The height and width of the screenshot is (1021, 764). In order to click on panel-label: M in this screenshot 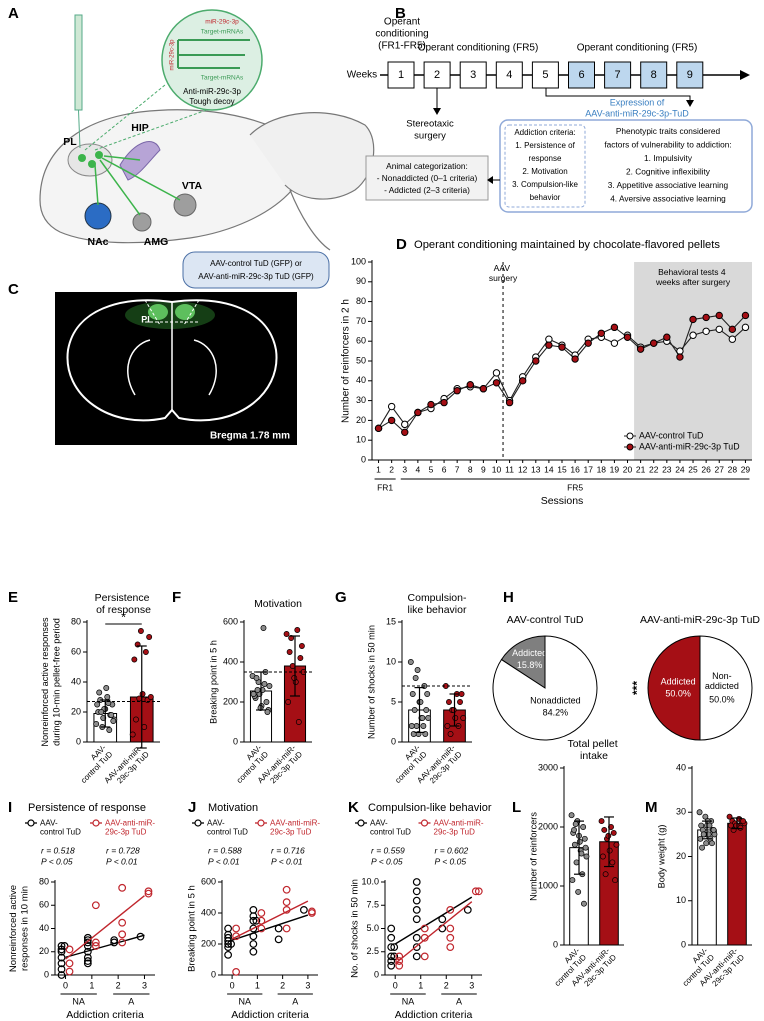, I will do `click(651, 807)`.